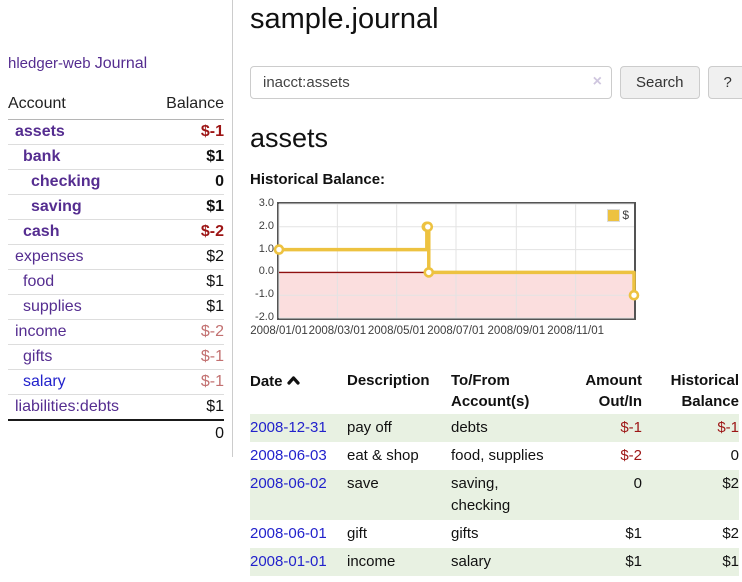  Describe the element at coordinates (724, 82) in the screenshot. I see `help-button: ?` at that location.